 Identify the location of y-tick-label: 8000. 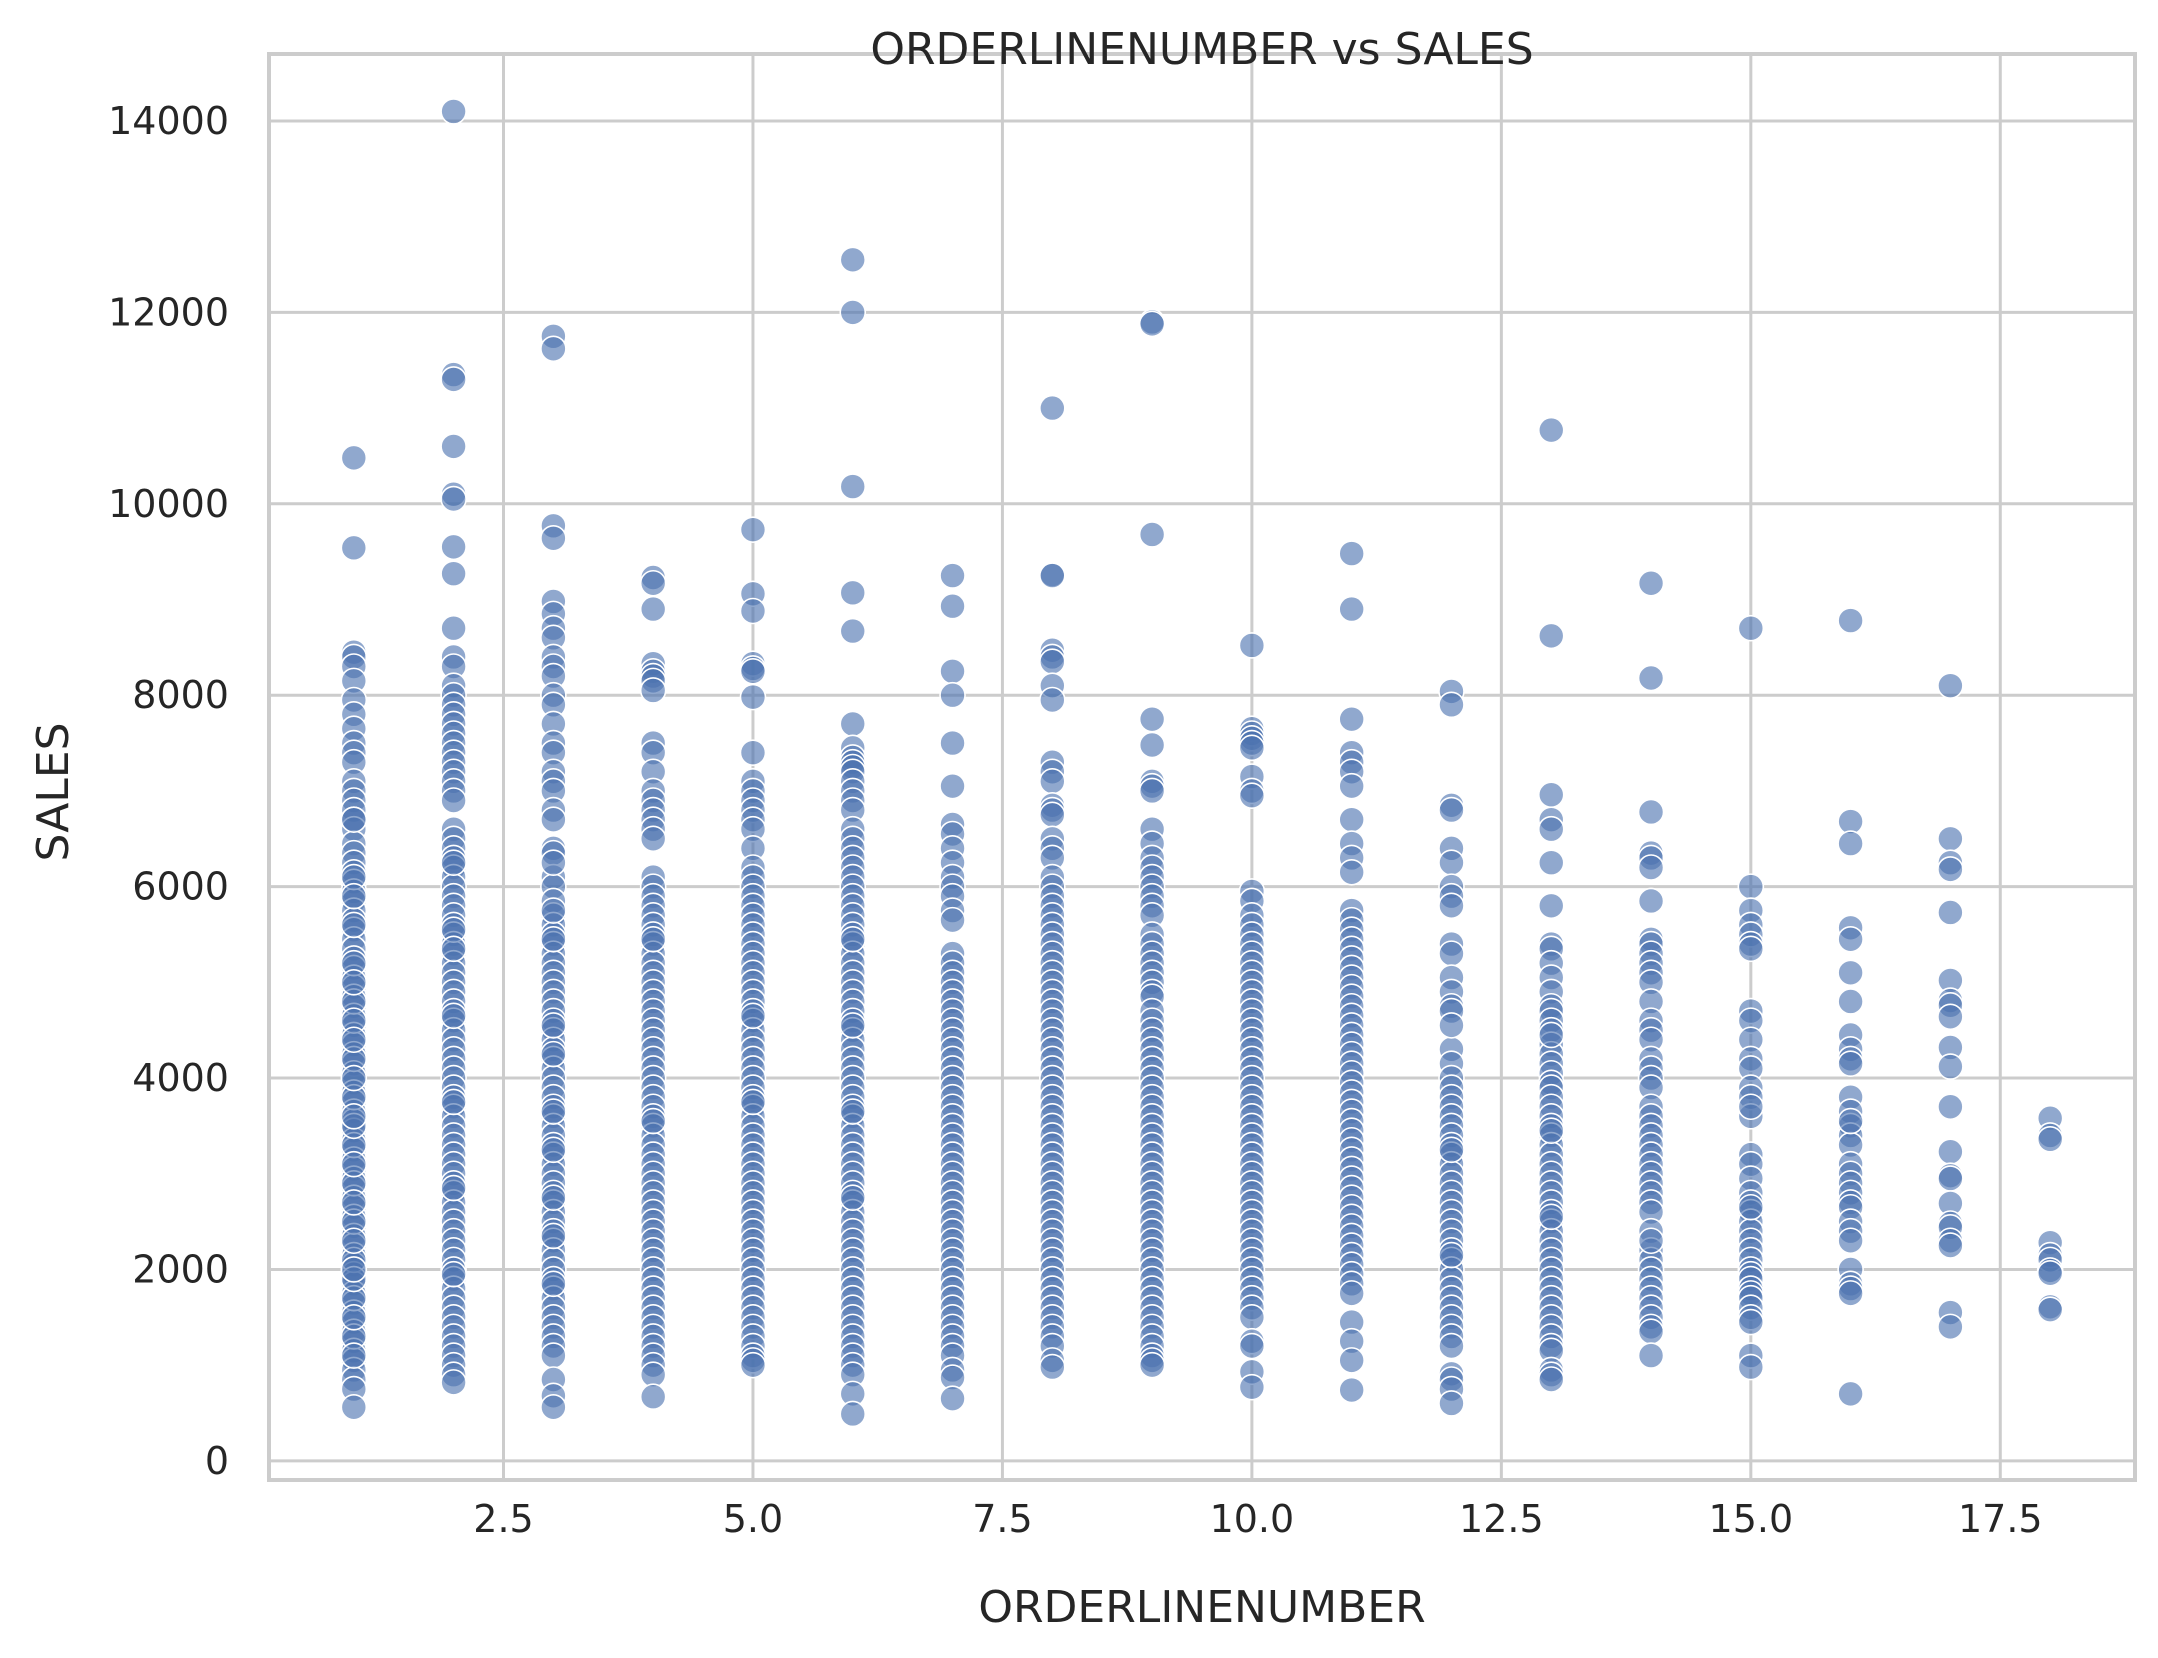
(180, 695).